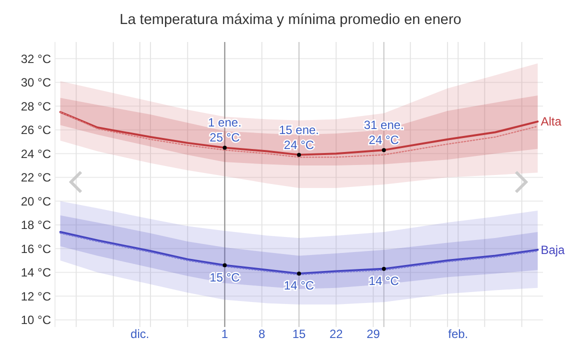 Image resolution: width=581 pixels, height=345 pixels. What do you see at coordinates (262, 334) in the screenshot?
I see `x-tick-label: 8` at bounding box center [262, 334].